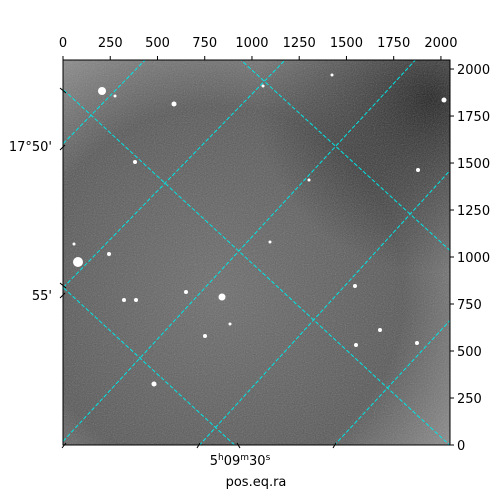 This screenshot has height=504, width=500. What do you see at coordinates (469, 352) in the screenshot?
I see `y-tick-label: 500` at bounding box center [469, 352].